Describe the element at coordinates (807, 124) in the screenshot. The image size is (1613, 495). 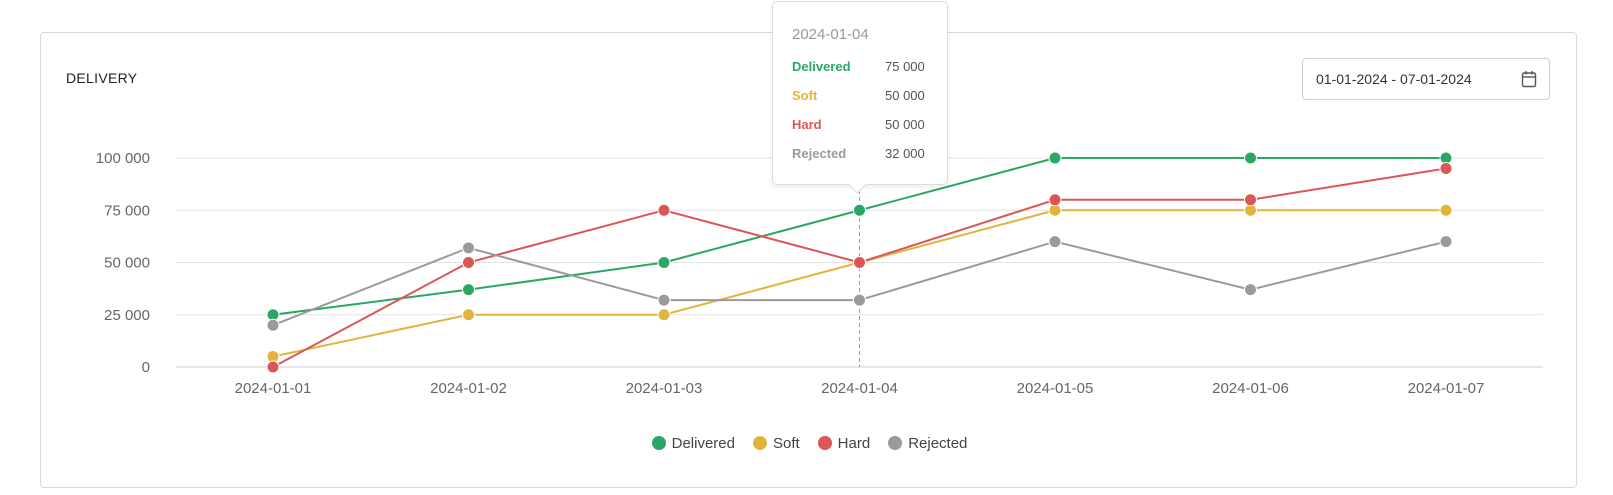
I see `tooltip-label: Hard` at that location.